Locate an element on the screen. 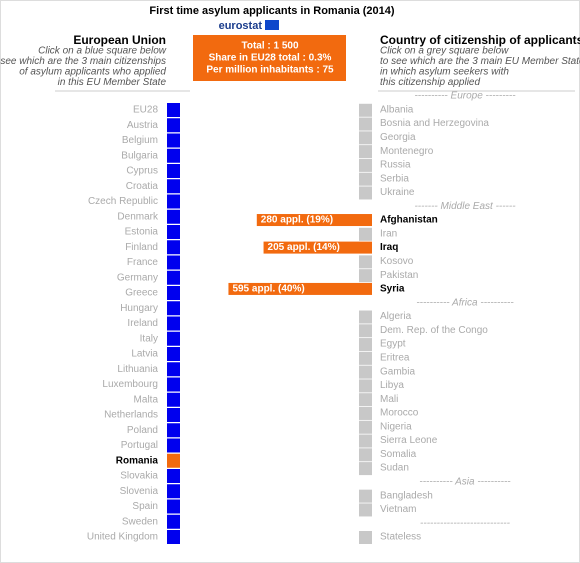  country-label: Dem. Rep. of the Congo is located at coordinates (434, 330).